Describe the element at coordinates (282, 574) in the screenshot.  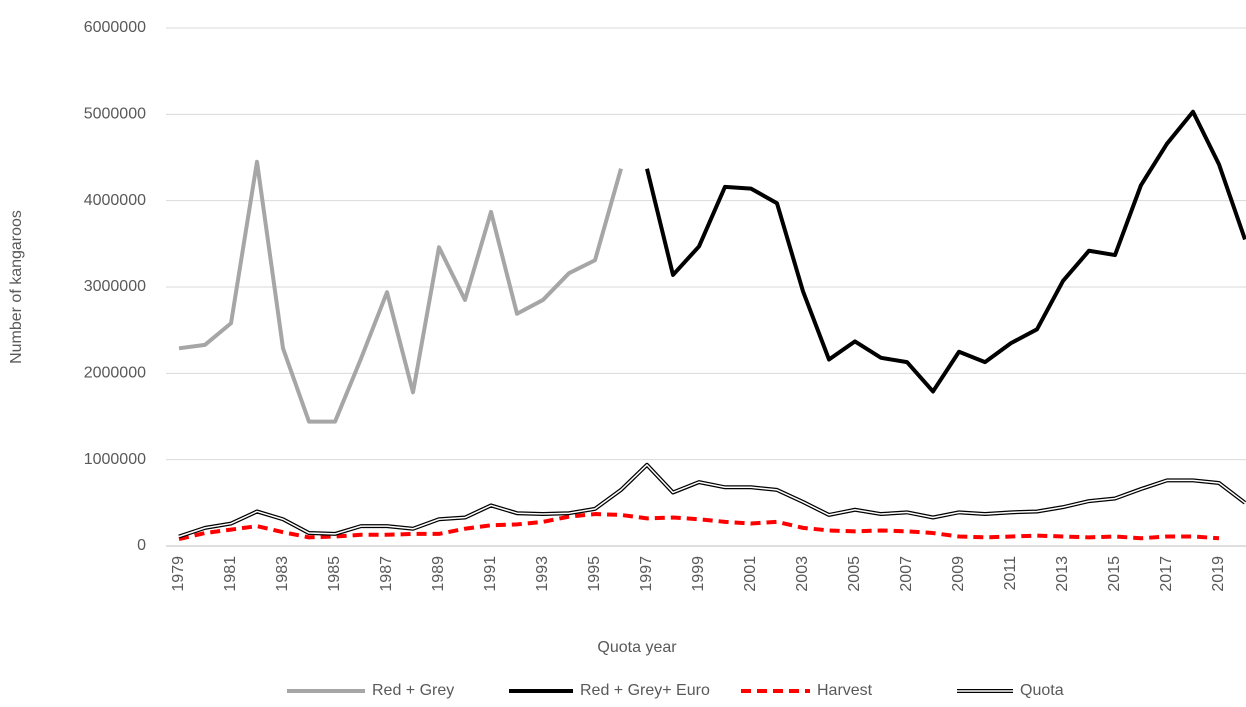
I see `x-tick-label: 1983` at that location.